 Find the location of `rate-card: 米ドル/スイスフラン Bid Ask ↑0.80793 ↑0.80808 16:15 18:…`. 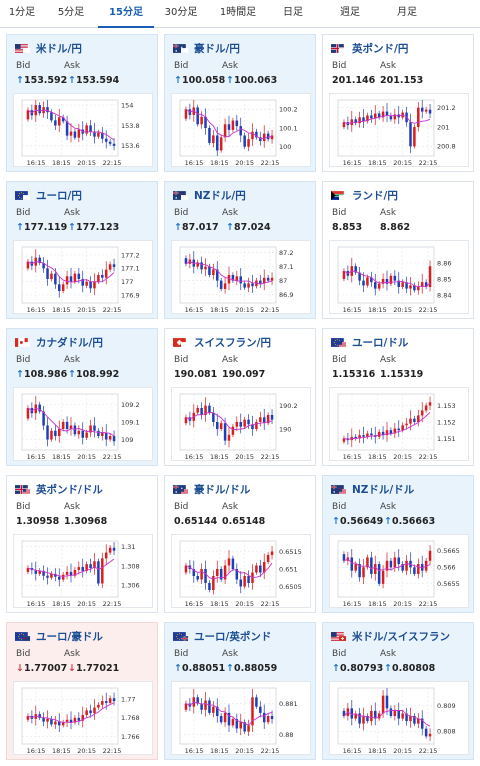

rate-card: 米ドル/スイスフラン Bid Ask ↑0.80793 ↑0.80808 16:15 18:… is located at coordinates (398, 691).